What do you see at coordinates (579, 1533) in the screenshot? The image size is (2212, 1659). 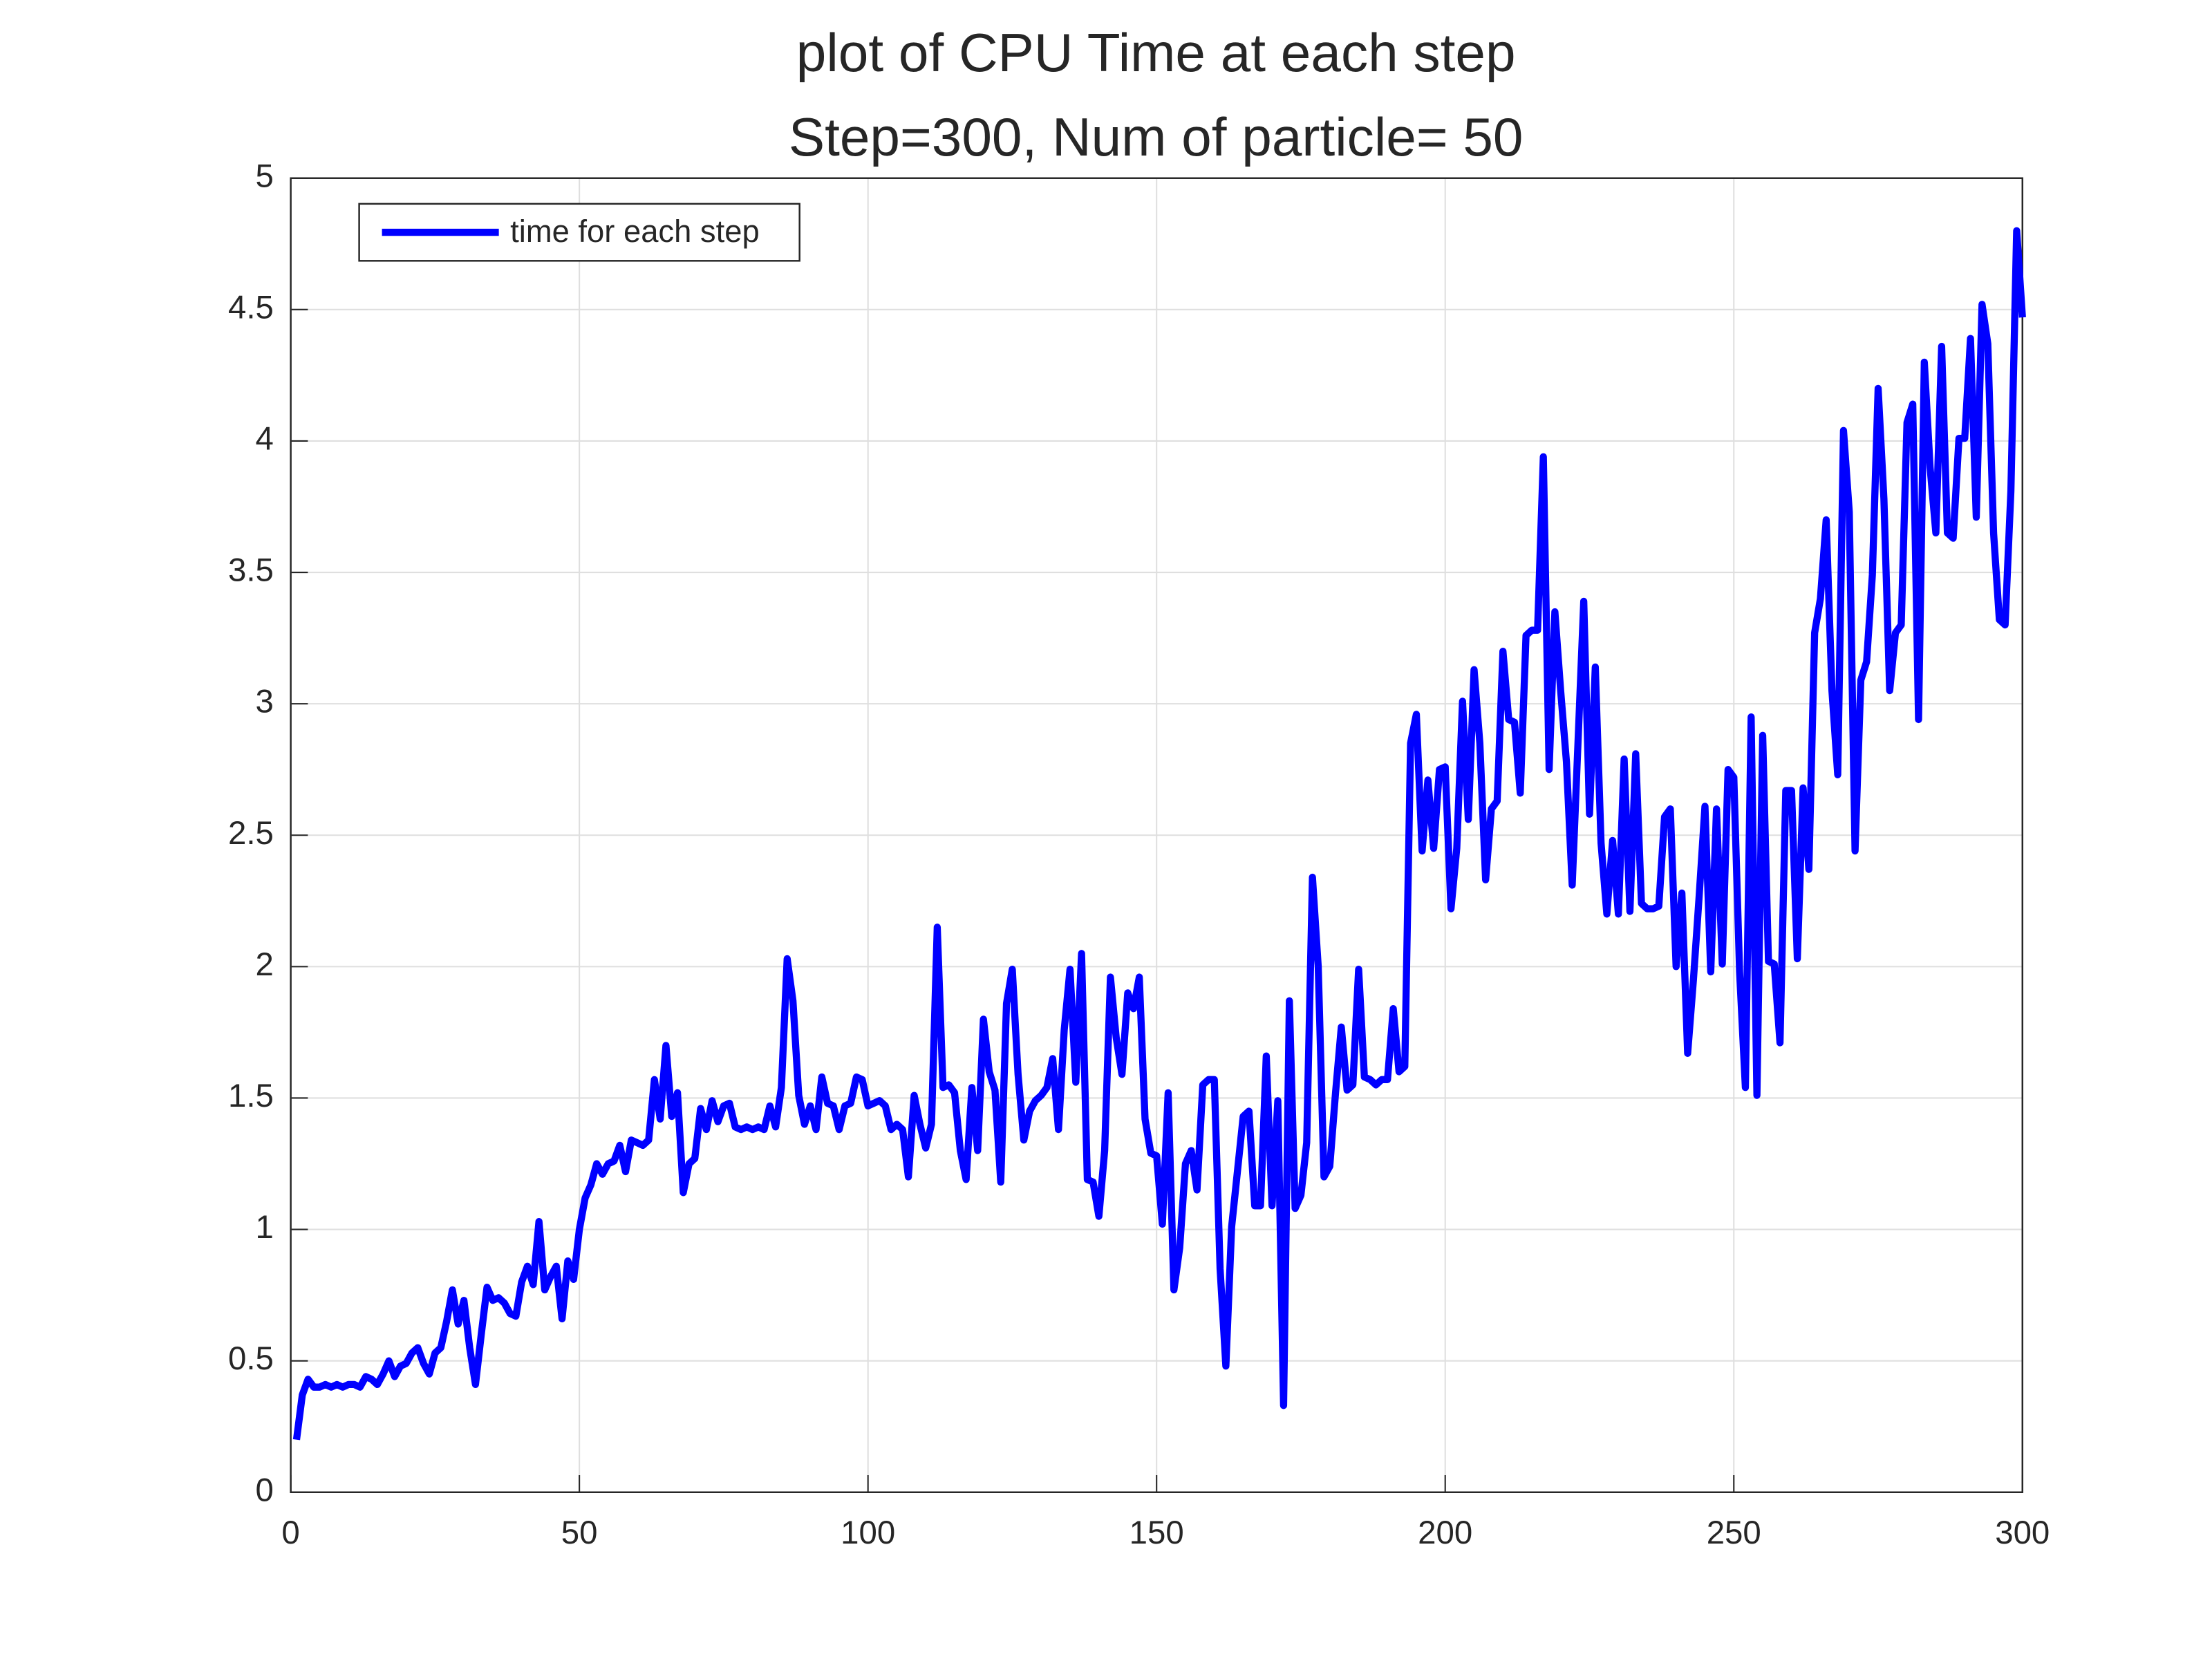 I see `x-tick-label: 50` at bounding box center [579, 1533].